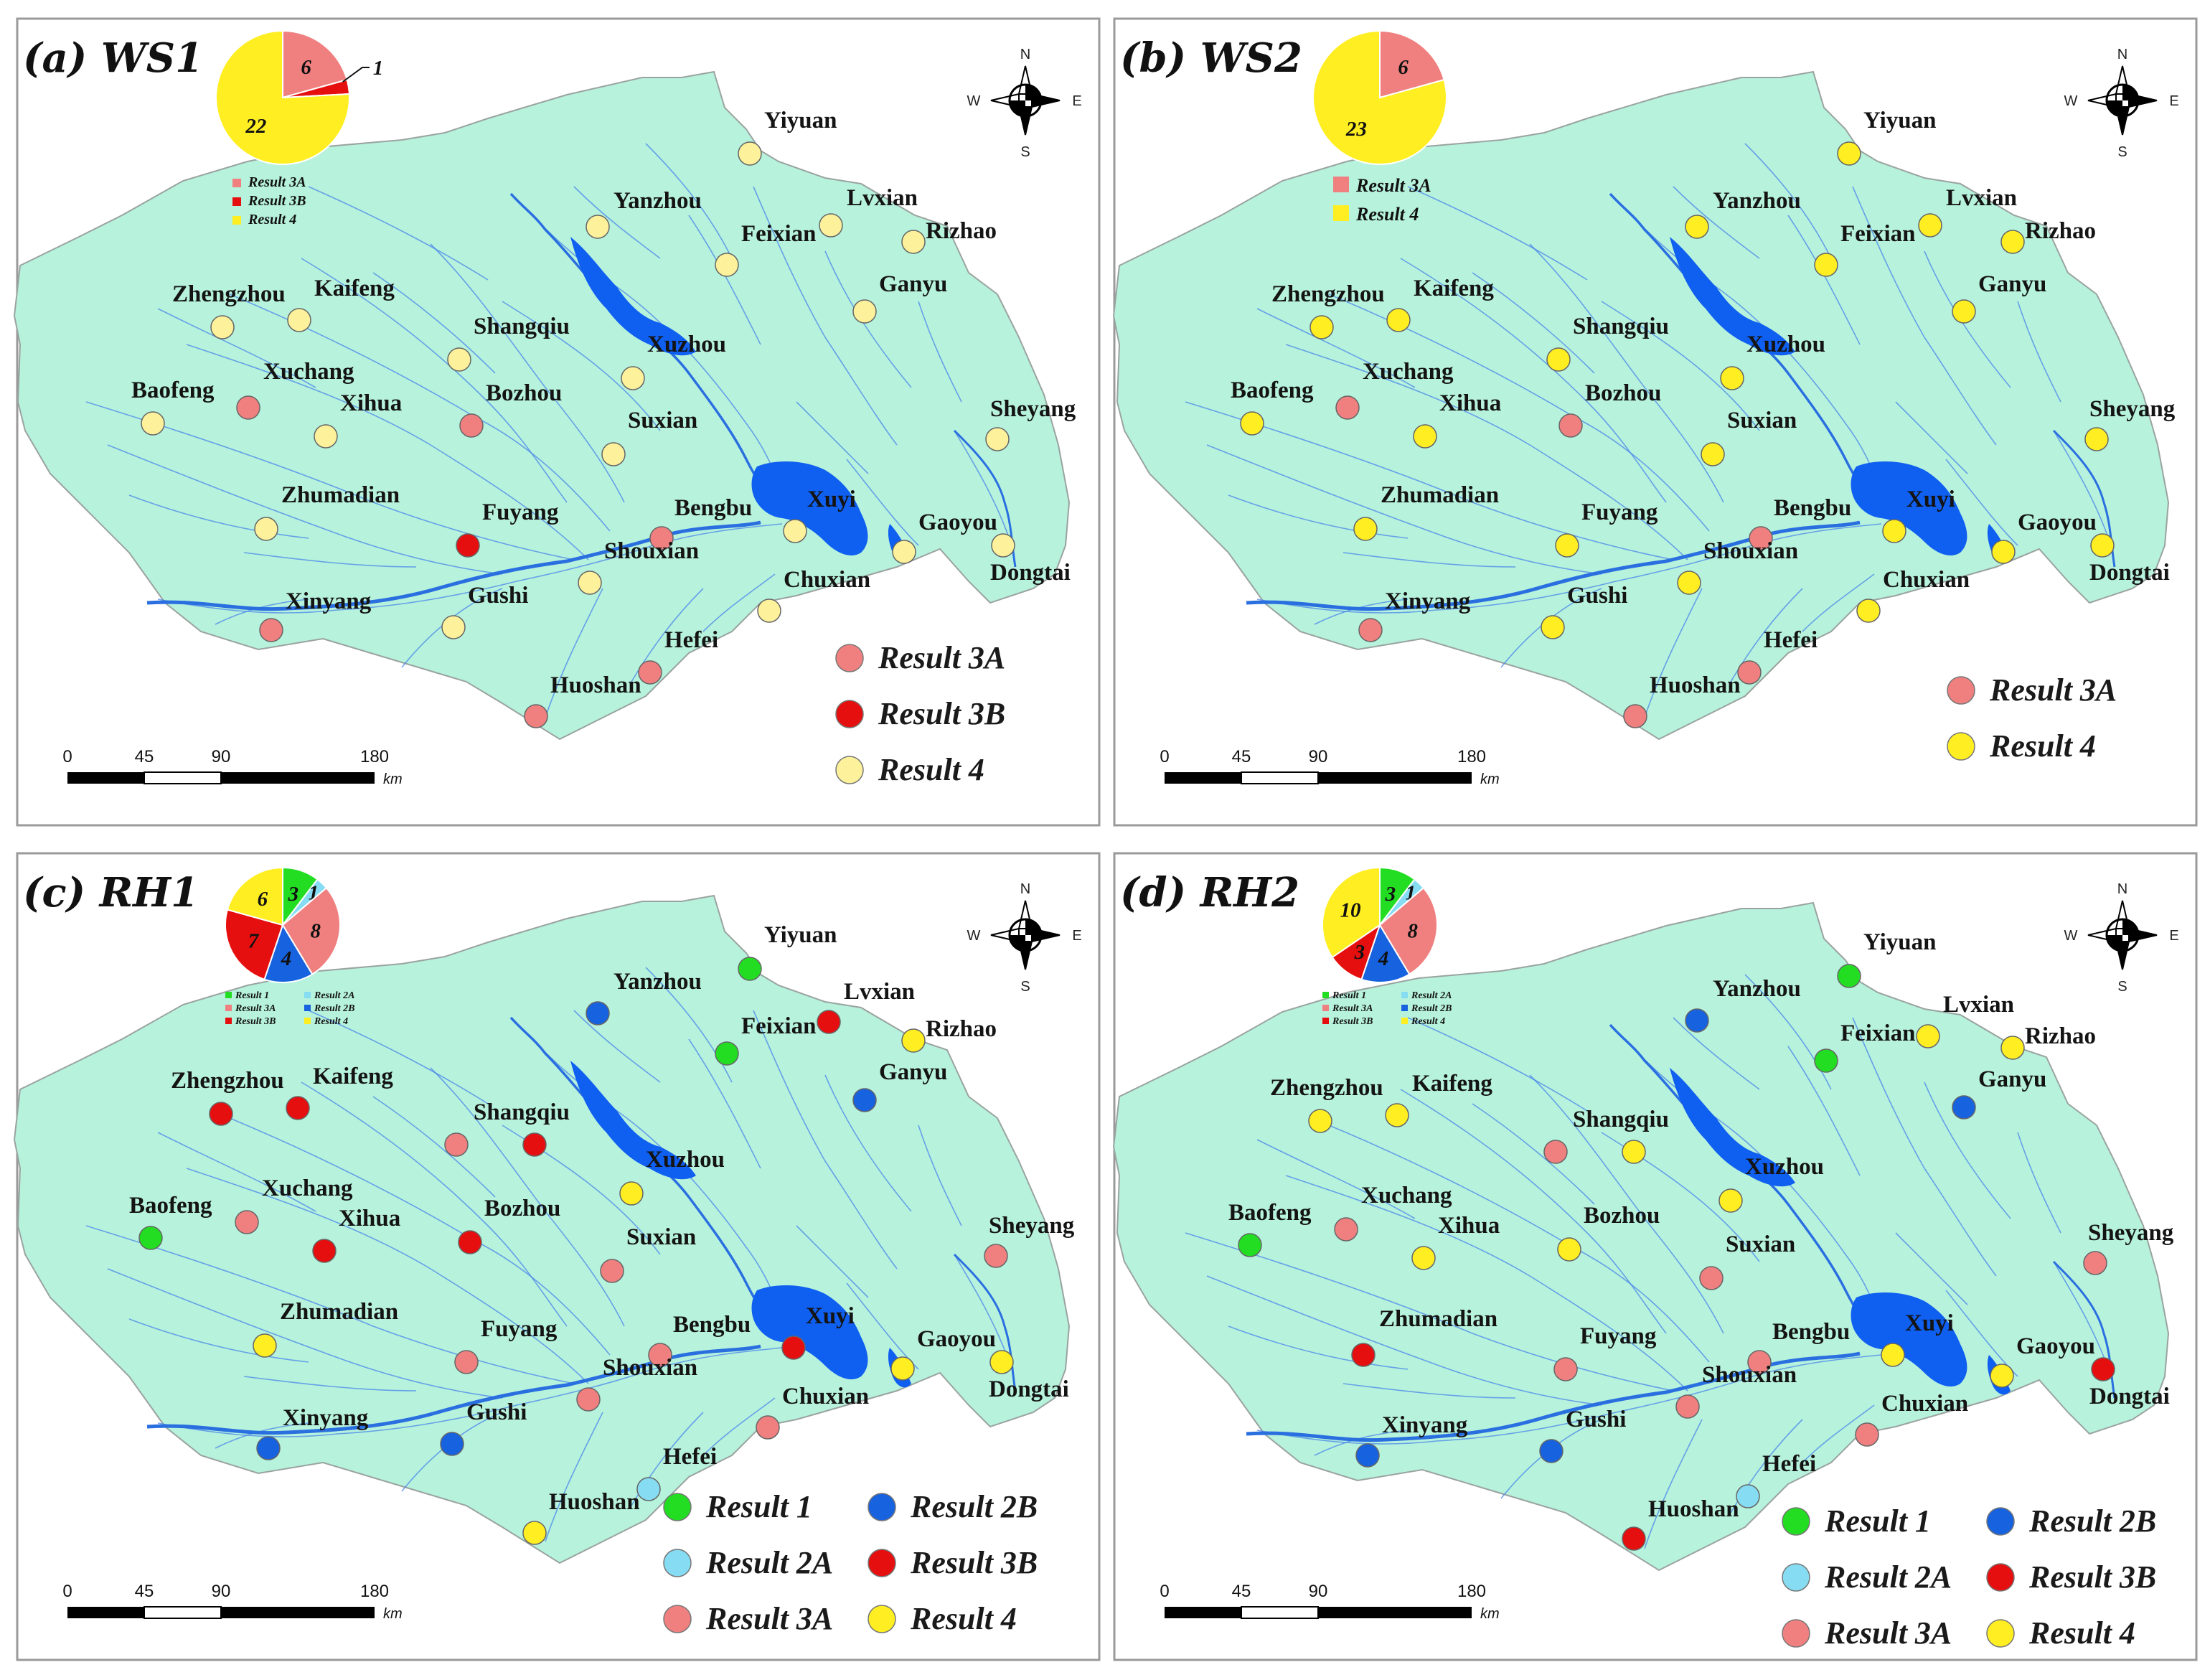 Image resolution: width=2210 pixels, height=1680 pixels. What do you see at coordinates (1211, 58) in the screenshot?
I see `panel-title: (b) WS2` at bounding box center [1211, 58].